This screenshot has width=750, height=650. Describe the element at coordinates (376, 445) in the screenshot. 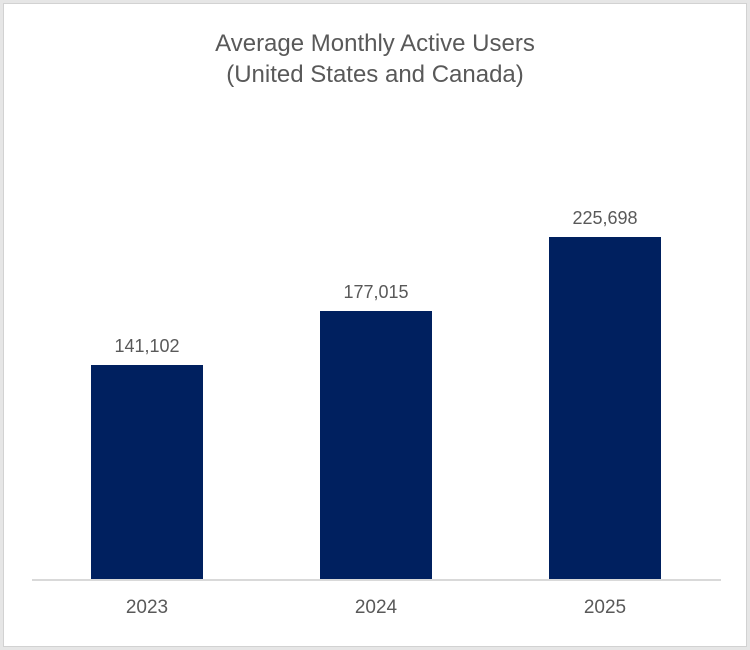

I see `bar-2024` at that location.